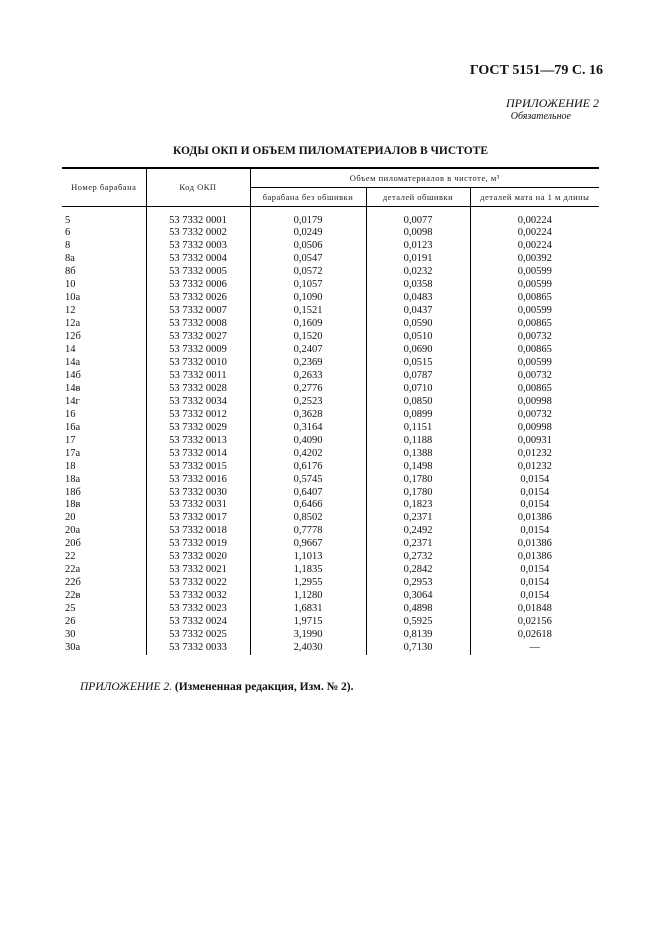 The image size is (661, 936). Describe the element at coordinates (197, 402) in the screenshot. I see `cell-okp-code: 53 7332 0034` at that location.